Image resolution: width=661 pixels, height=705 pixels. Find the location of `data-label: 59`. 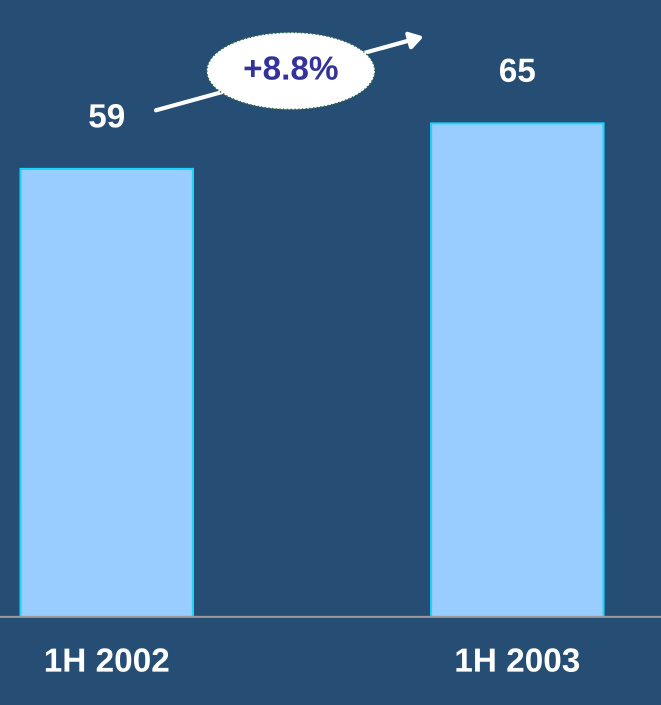

data-label: 59 is located at coordinates (106, 116).